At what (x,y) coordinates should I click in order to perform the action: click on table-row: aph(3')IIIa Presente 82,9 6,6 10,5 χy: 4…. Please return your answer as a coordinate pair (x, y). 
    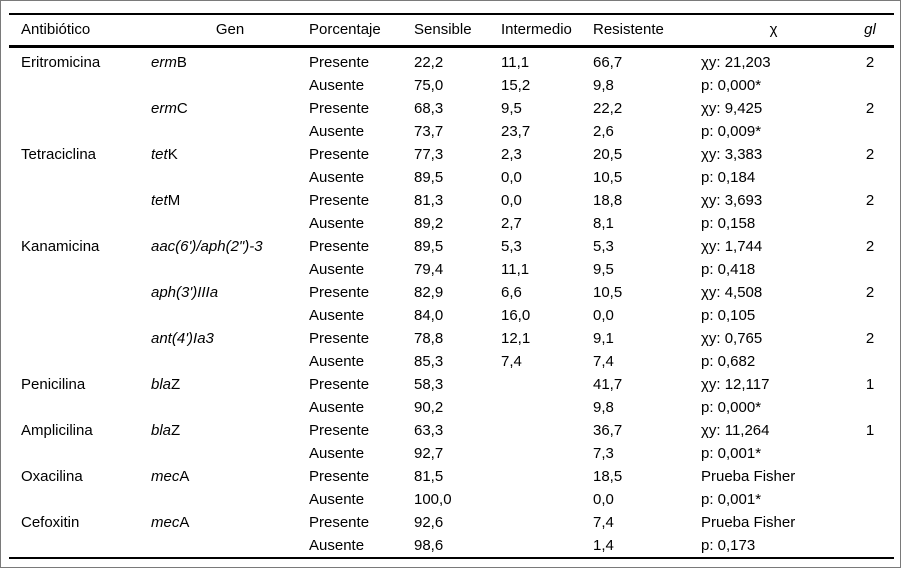
    Looking at the image, I should click on (451, 292).